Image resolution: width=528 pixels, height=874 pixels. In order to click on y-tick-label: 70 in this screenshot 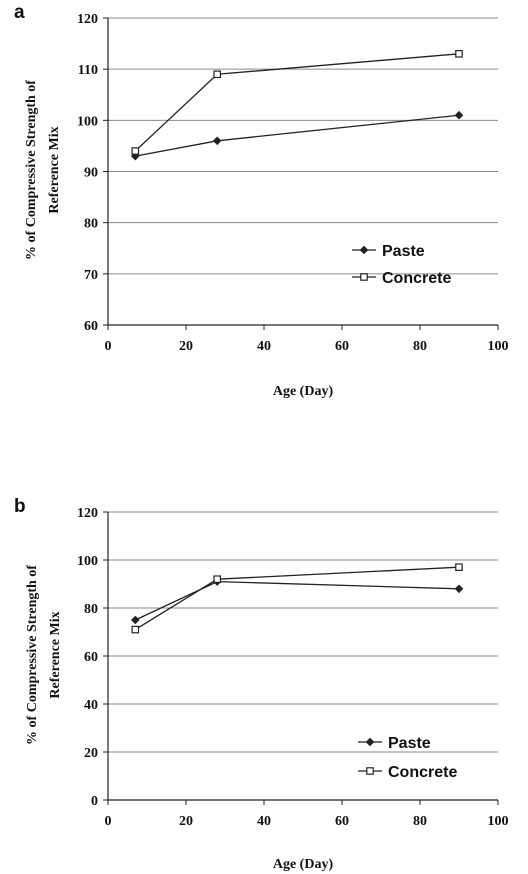, I will do `click(91, 275)`.